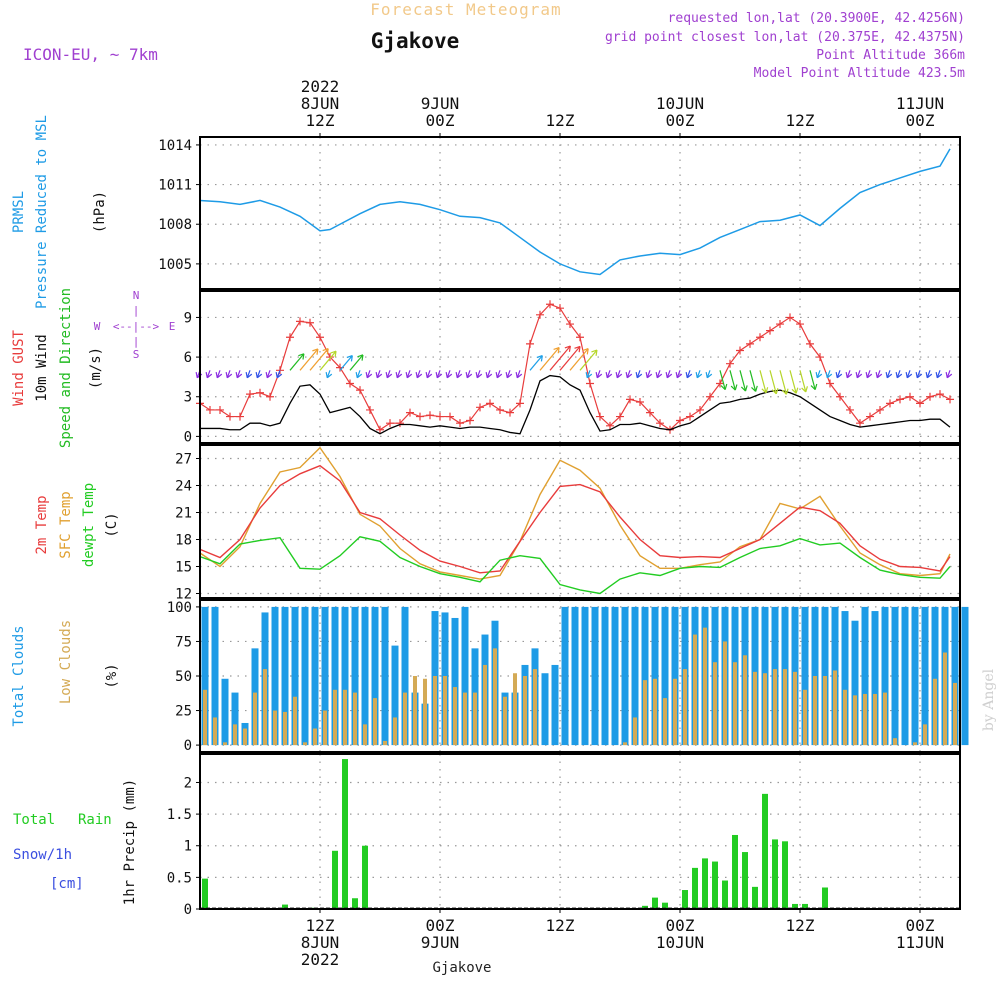  Describe the element at coordinates (136, 295) in the screenshot. I see `compass-north: N` at that location.